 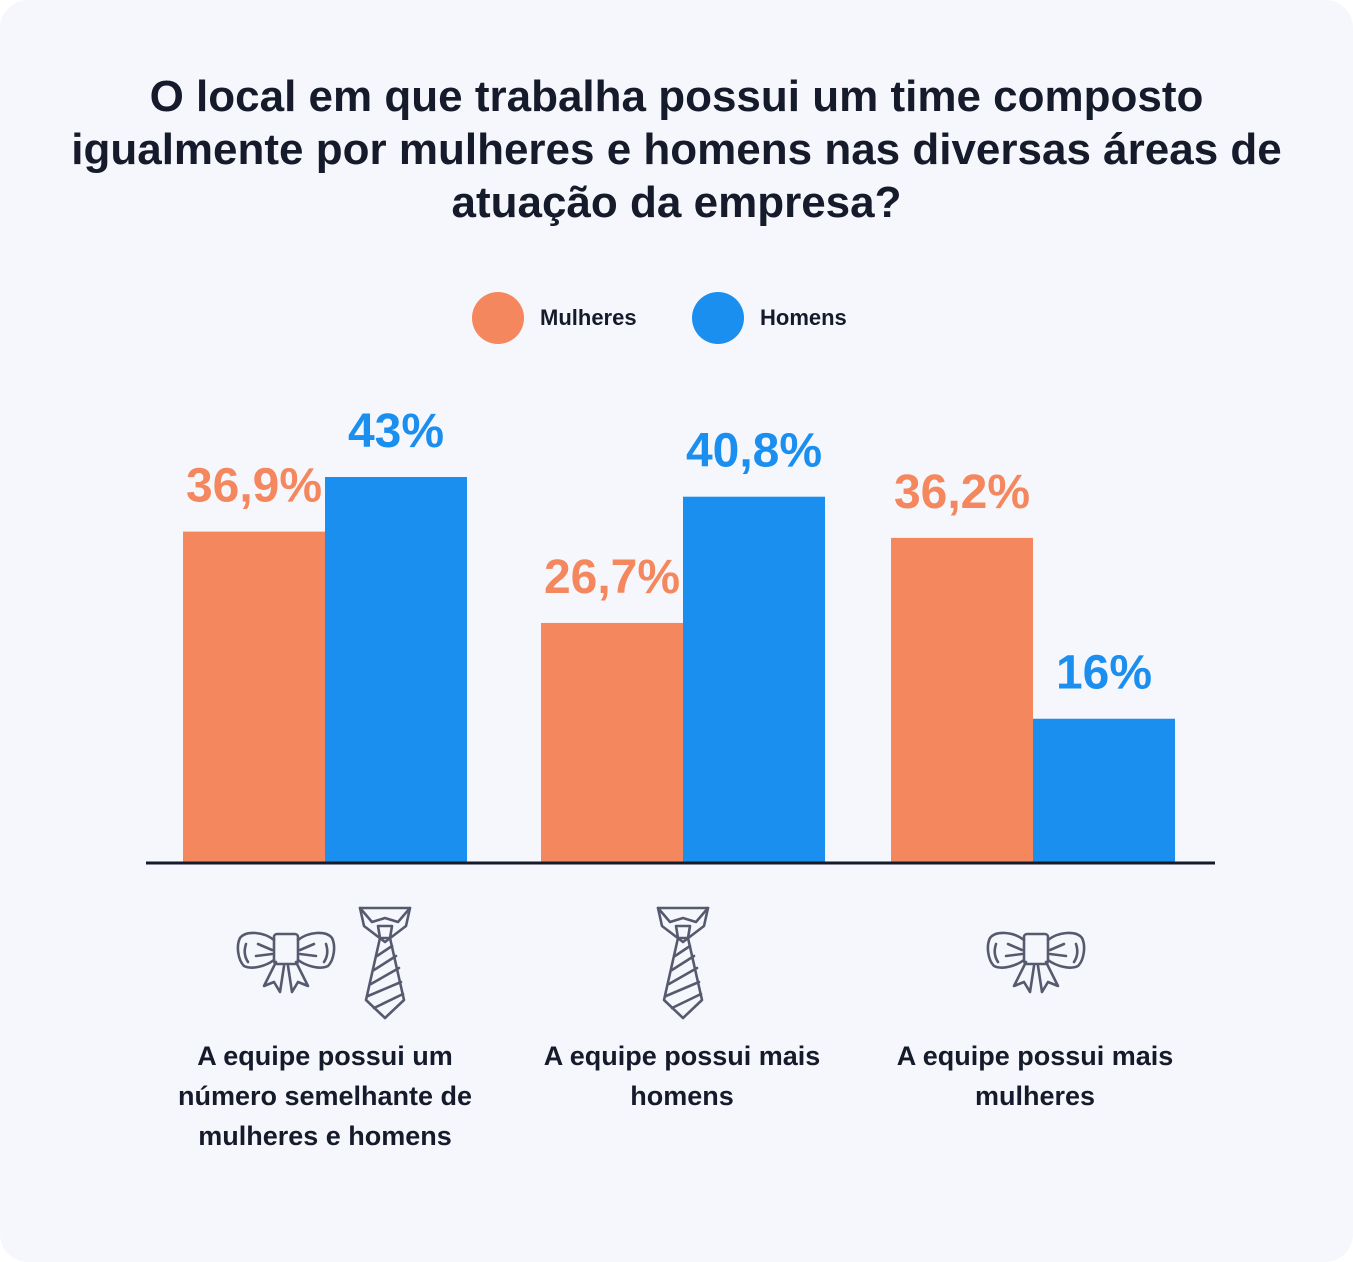 I want to click on category-label: A equipe possui mais mulheres, so click(x=1035, y=1076).